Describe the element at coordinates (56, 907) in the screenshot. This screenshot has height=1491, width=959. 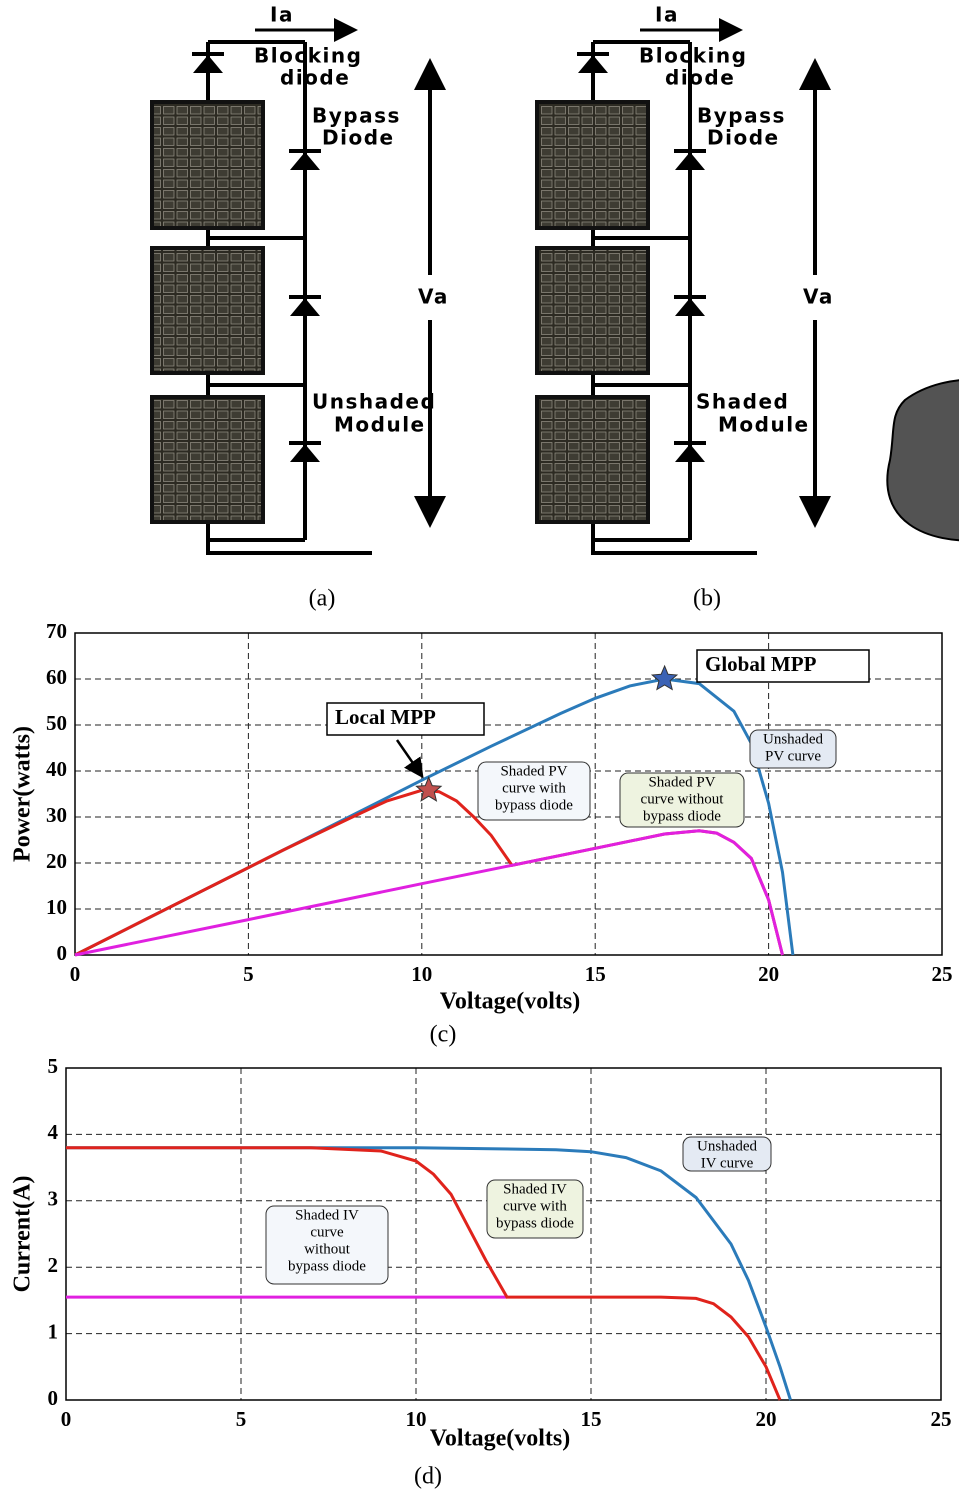
I see `y-tick-label: 10` at that location.